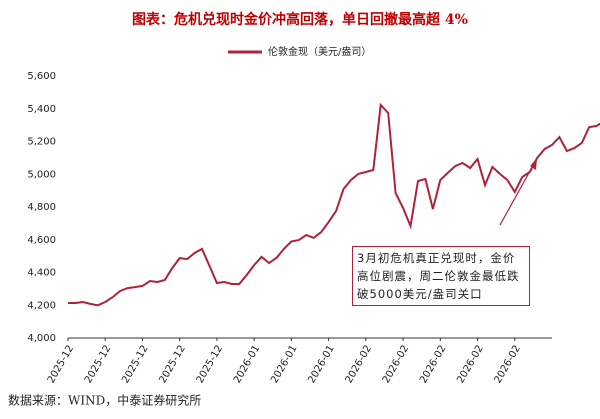 The height and width of the screenshot is (419, 600). I want to click on y-tick-label: 4,000, so click(41, 338).